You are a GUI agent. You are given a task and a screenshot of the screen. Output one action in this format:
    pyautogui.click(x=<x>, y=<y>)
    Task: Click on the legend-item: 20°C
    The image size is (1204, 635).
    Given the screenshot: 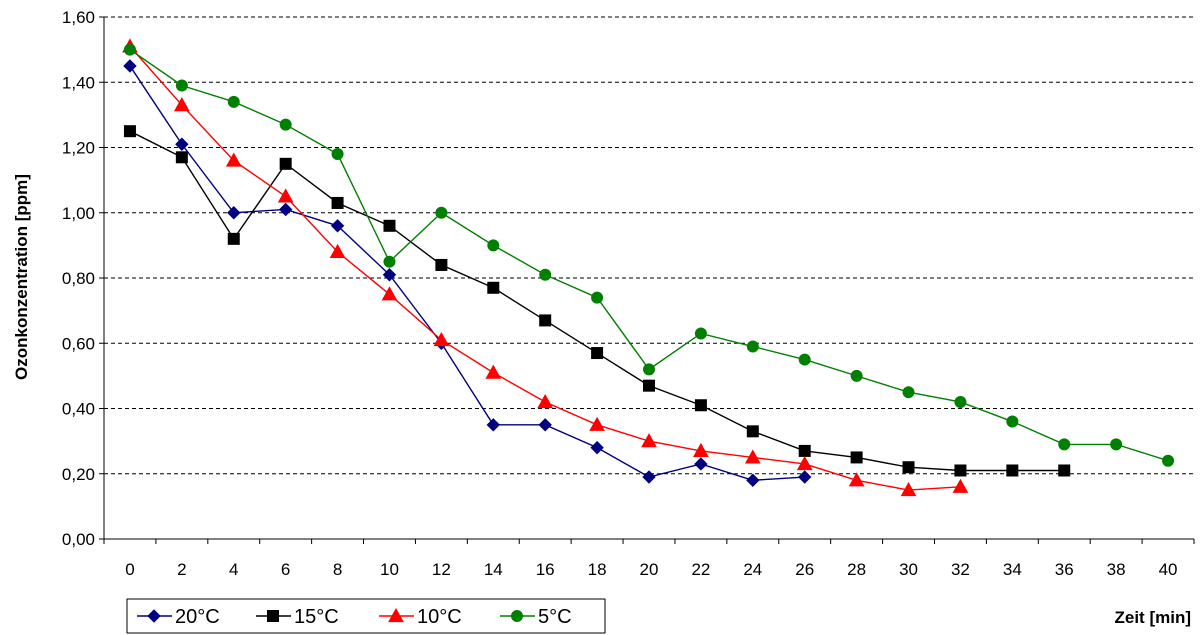 What is the action you would take?
    pyautogui.click(x=178, y=617)
    